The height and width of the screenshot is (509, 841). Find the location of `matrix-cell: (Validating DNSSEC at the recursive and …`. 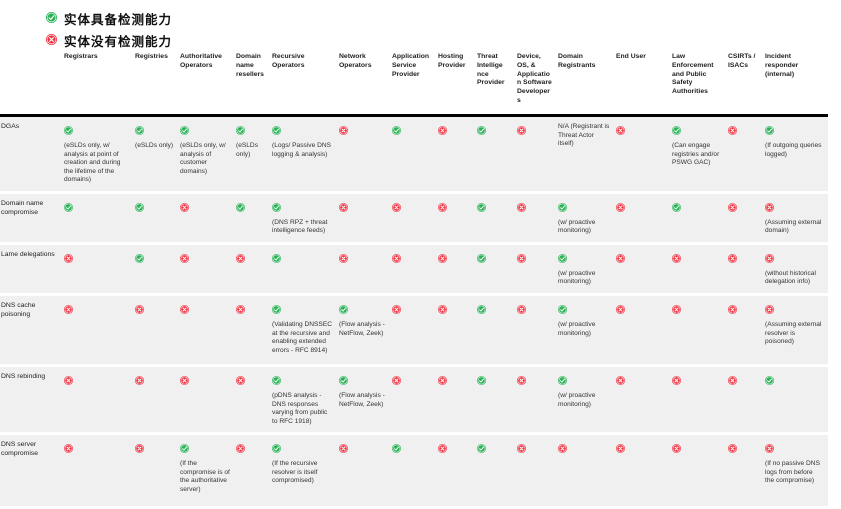

matrix-cell: (Validating DNSSEC at the recursive and … is located at coordinates (305, 329).